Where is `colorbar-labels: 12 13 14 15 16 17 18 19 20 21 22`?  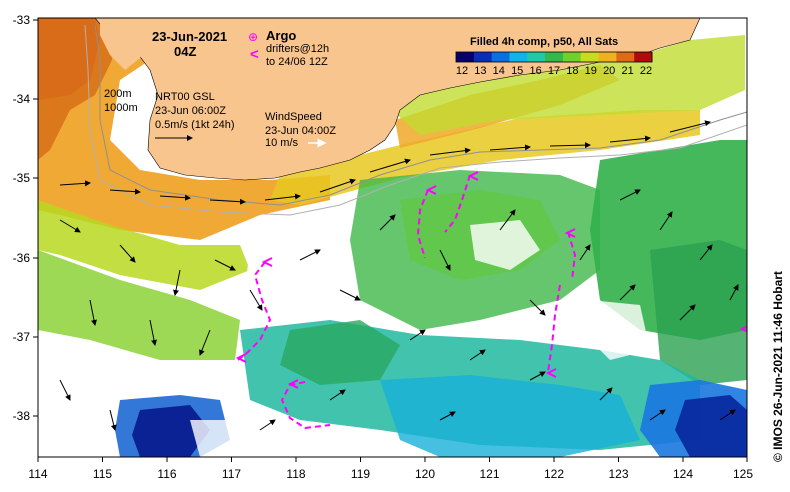
colorbar-labels: 12 13 14 15 16 17 18 19 20 21 22 is located at coordinates (554, 71).